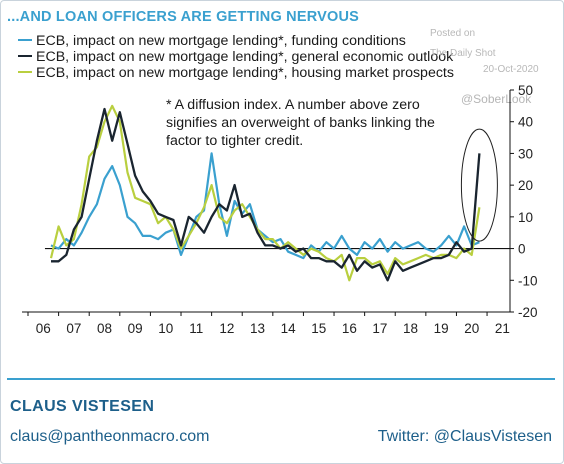 This screenshot has height=464, width=564. Describe the element at coordinates (511, 69) in the screenshot. I see `watermark-date: 20-Oct-2020` at that location.